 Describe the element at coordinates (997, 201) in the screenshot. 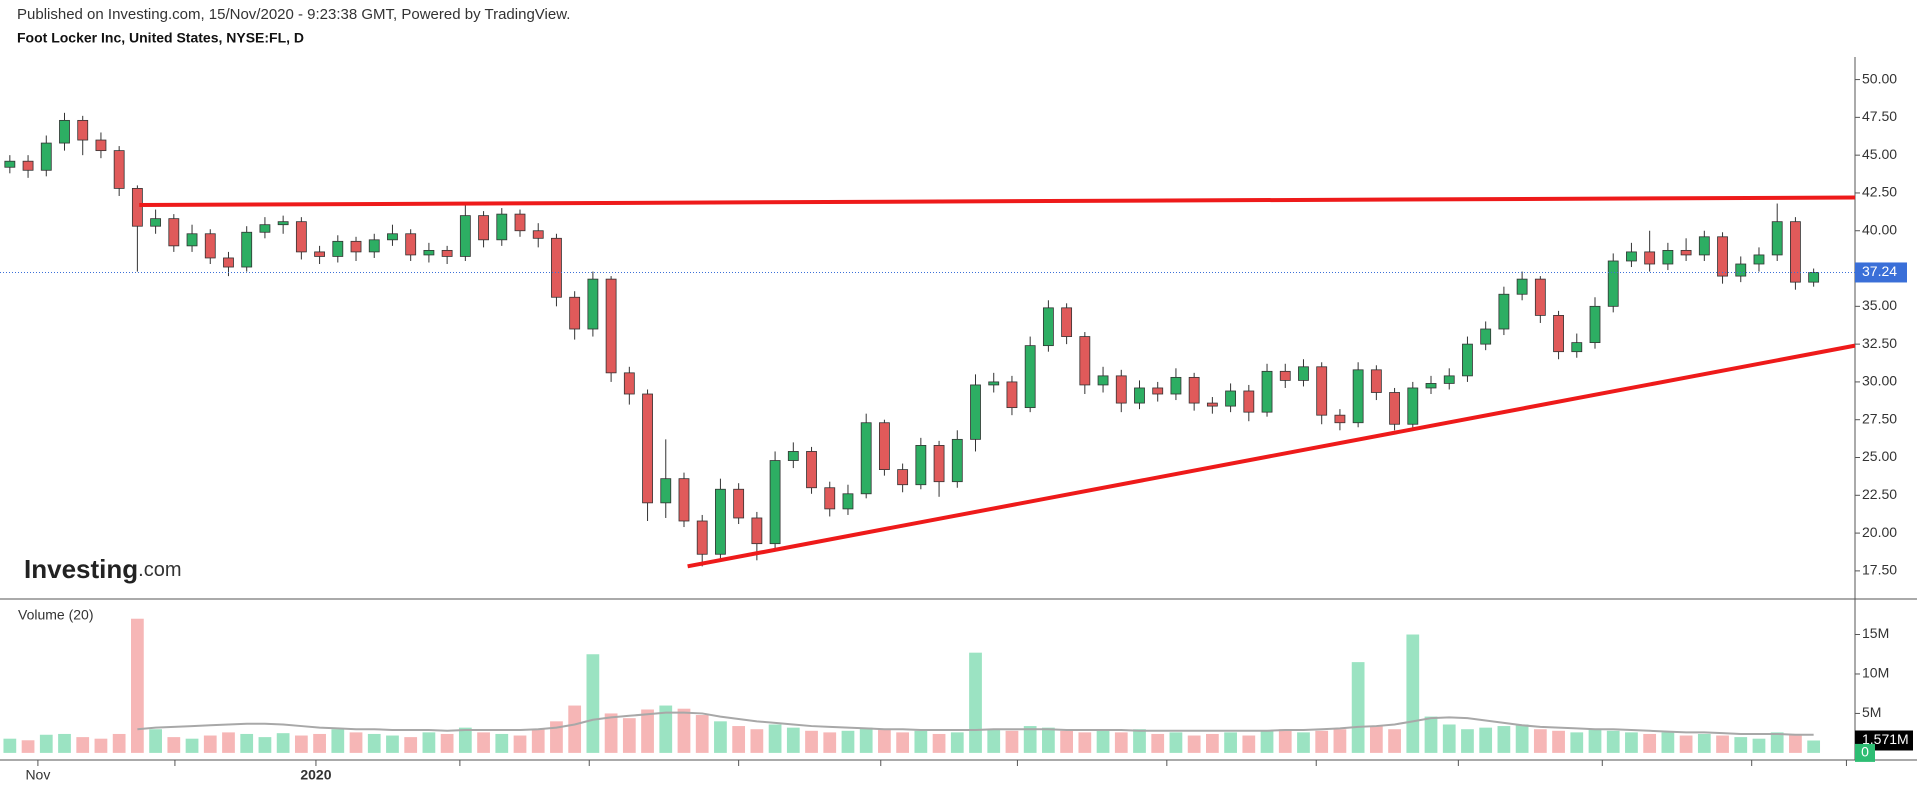

I see `trendline` at that location.